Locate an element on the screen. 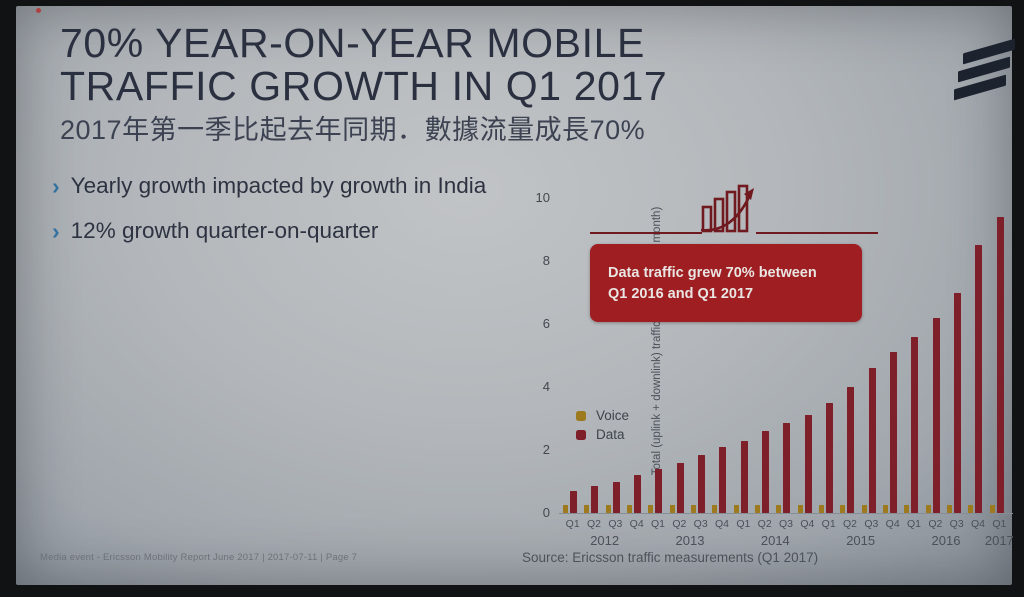  y-tick-label: 8 is located at coordinates (546, 260).